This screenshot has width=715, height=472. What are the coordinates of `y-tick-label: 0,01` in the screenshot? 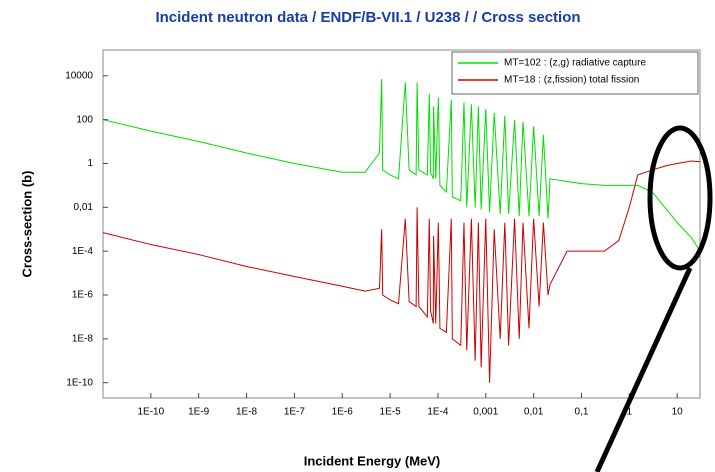 It's located at (84, 207).